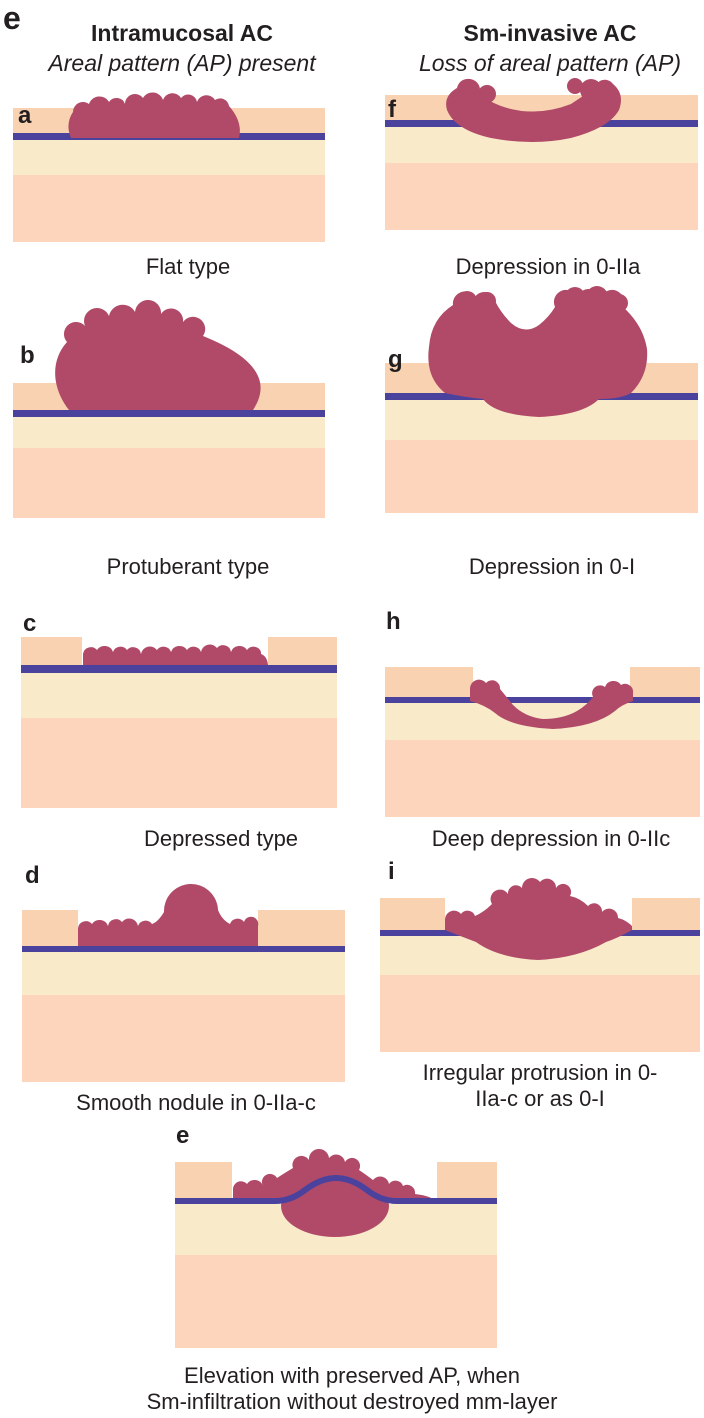 The height and width of the screenshot is (1418, 704). Describe the element at coordinates (182, 33) in the screenshot. I see `column-title-intramucosal: Intramucosal AC` at that location.